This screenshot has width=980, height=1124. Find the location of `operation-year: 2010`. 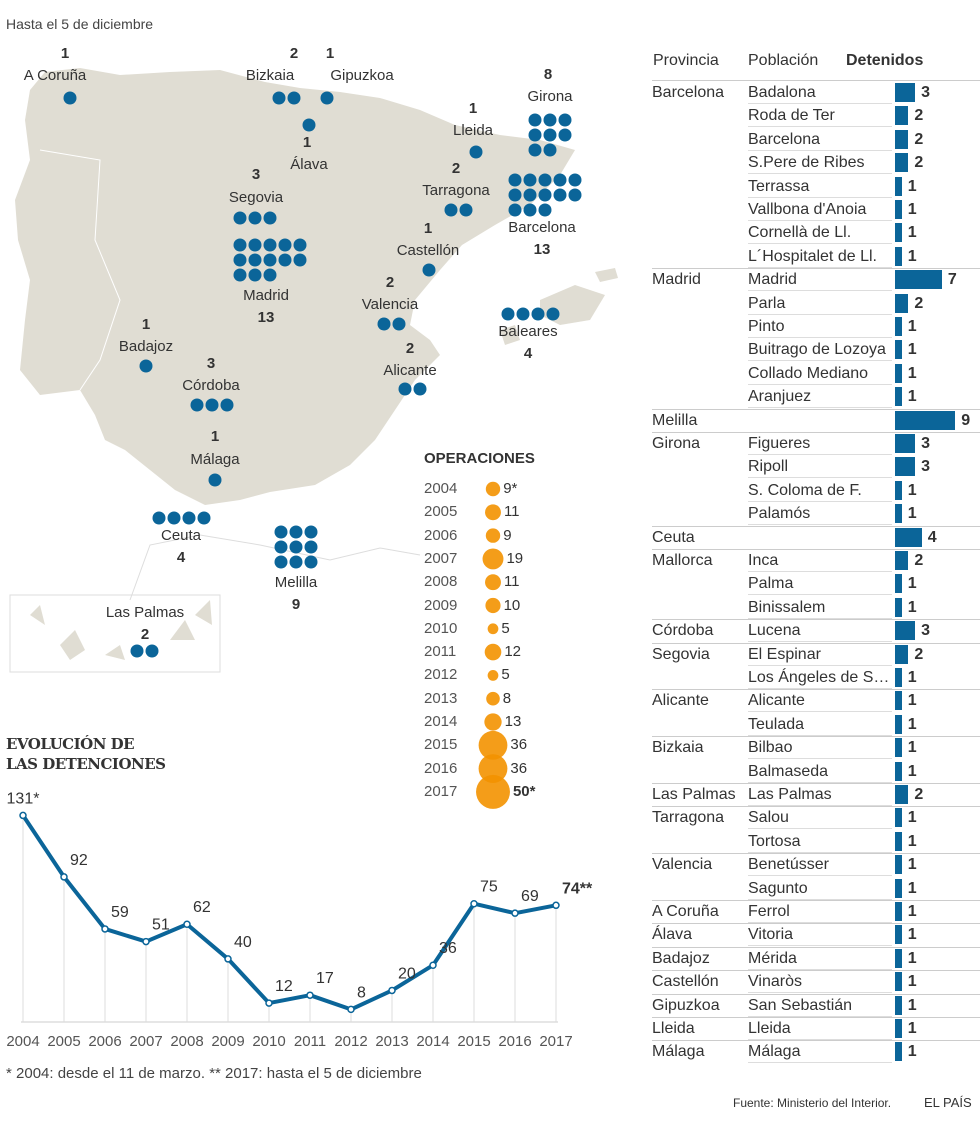

operation-year: 2010 is located at coordinates (441, 628).